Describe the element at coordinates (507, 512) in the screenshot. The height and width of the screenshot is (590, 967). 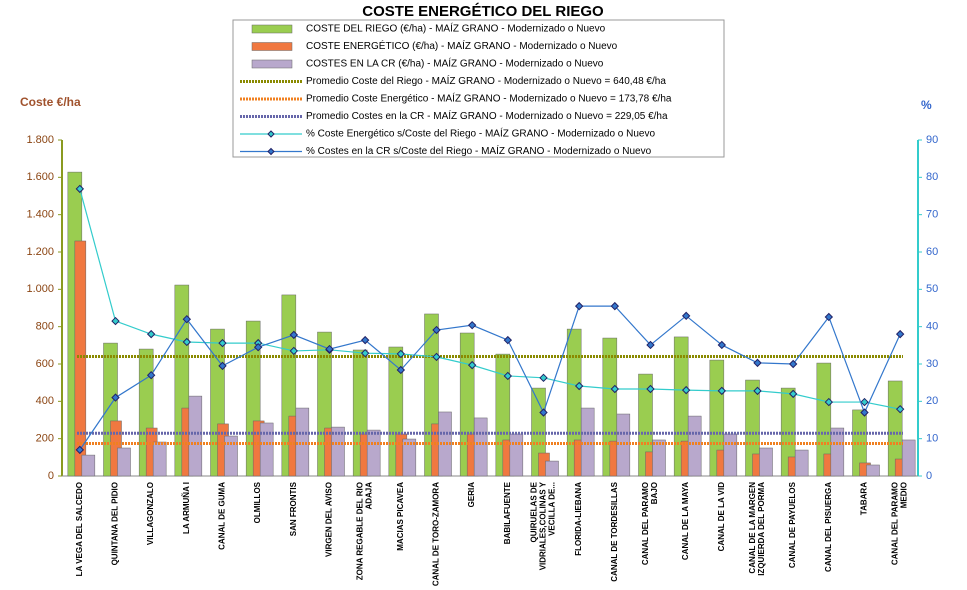
I see `x-tick-label: BABILAFUENTE` at that location.